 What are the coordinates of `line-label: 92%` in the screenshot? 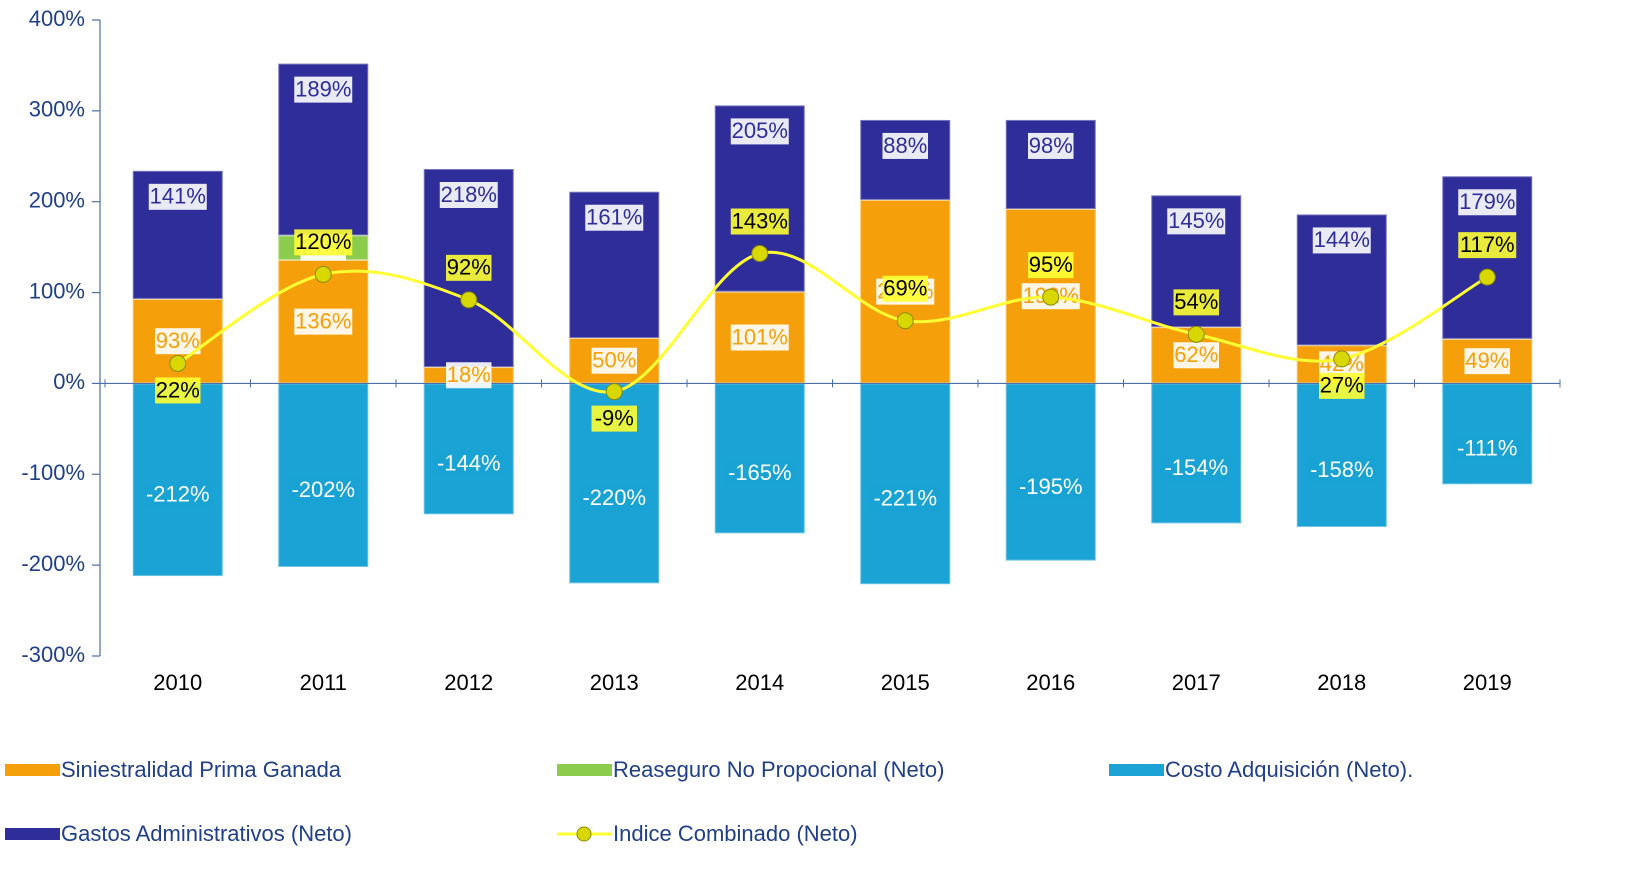 It's located at (469, 267).